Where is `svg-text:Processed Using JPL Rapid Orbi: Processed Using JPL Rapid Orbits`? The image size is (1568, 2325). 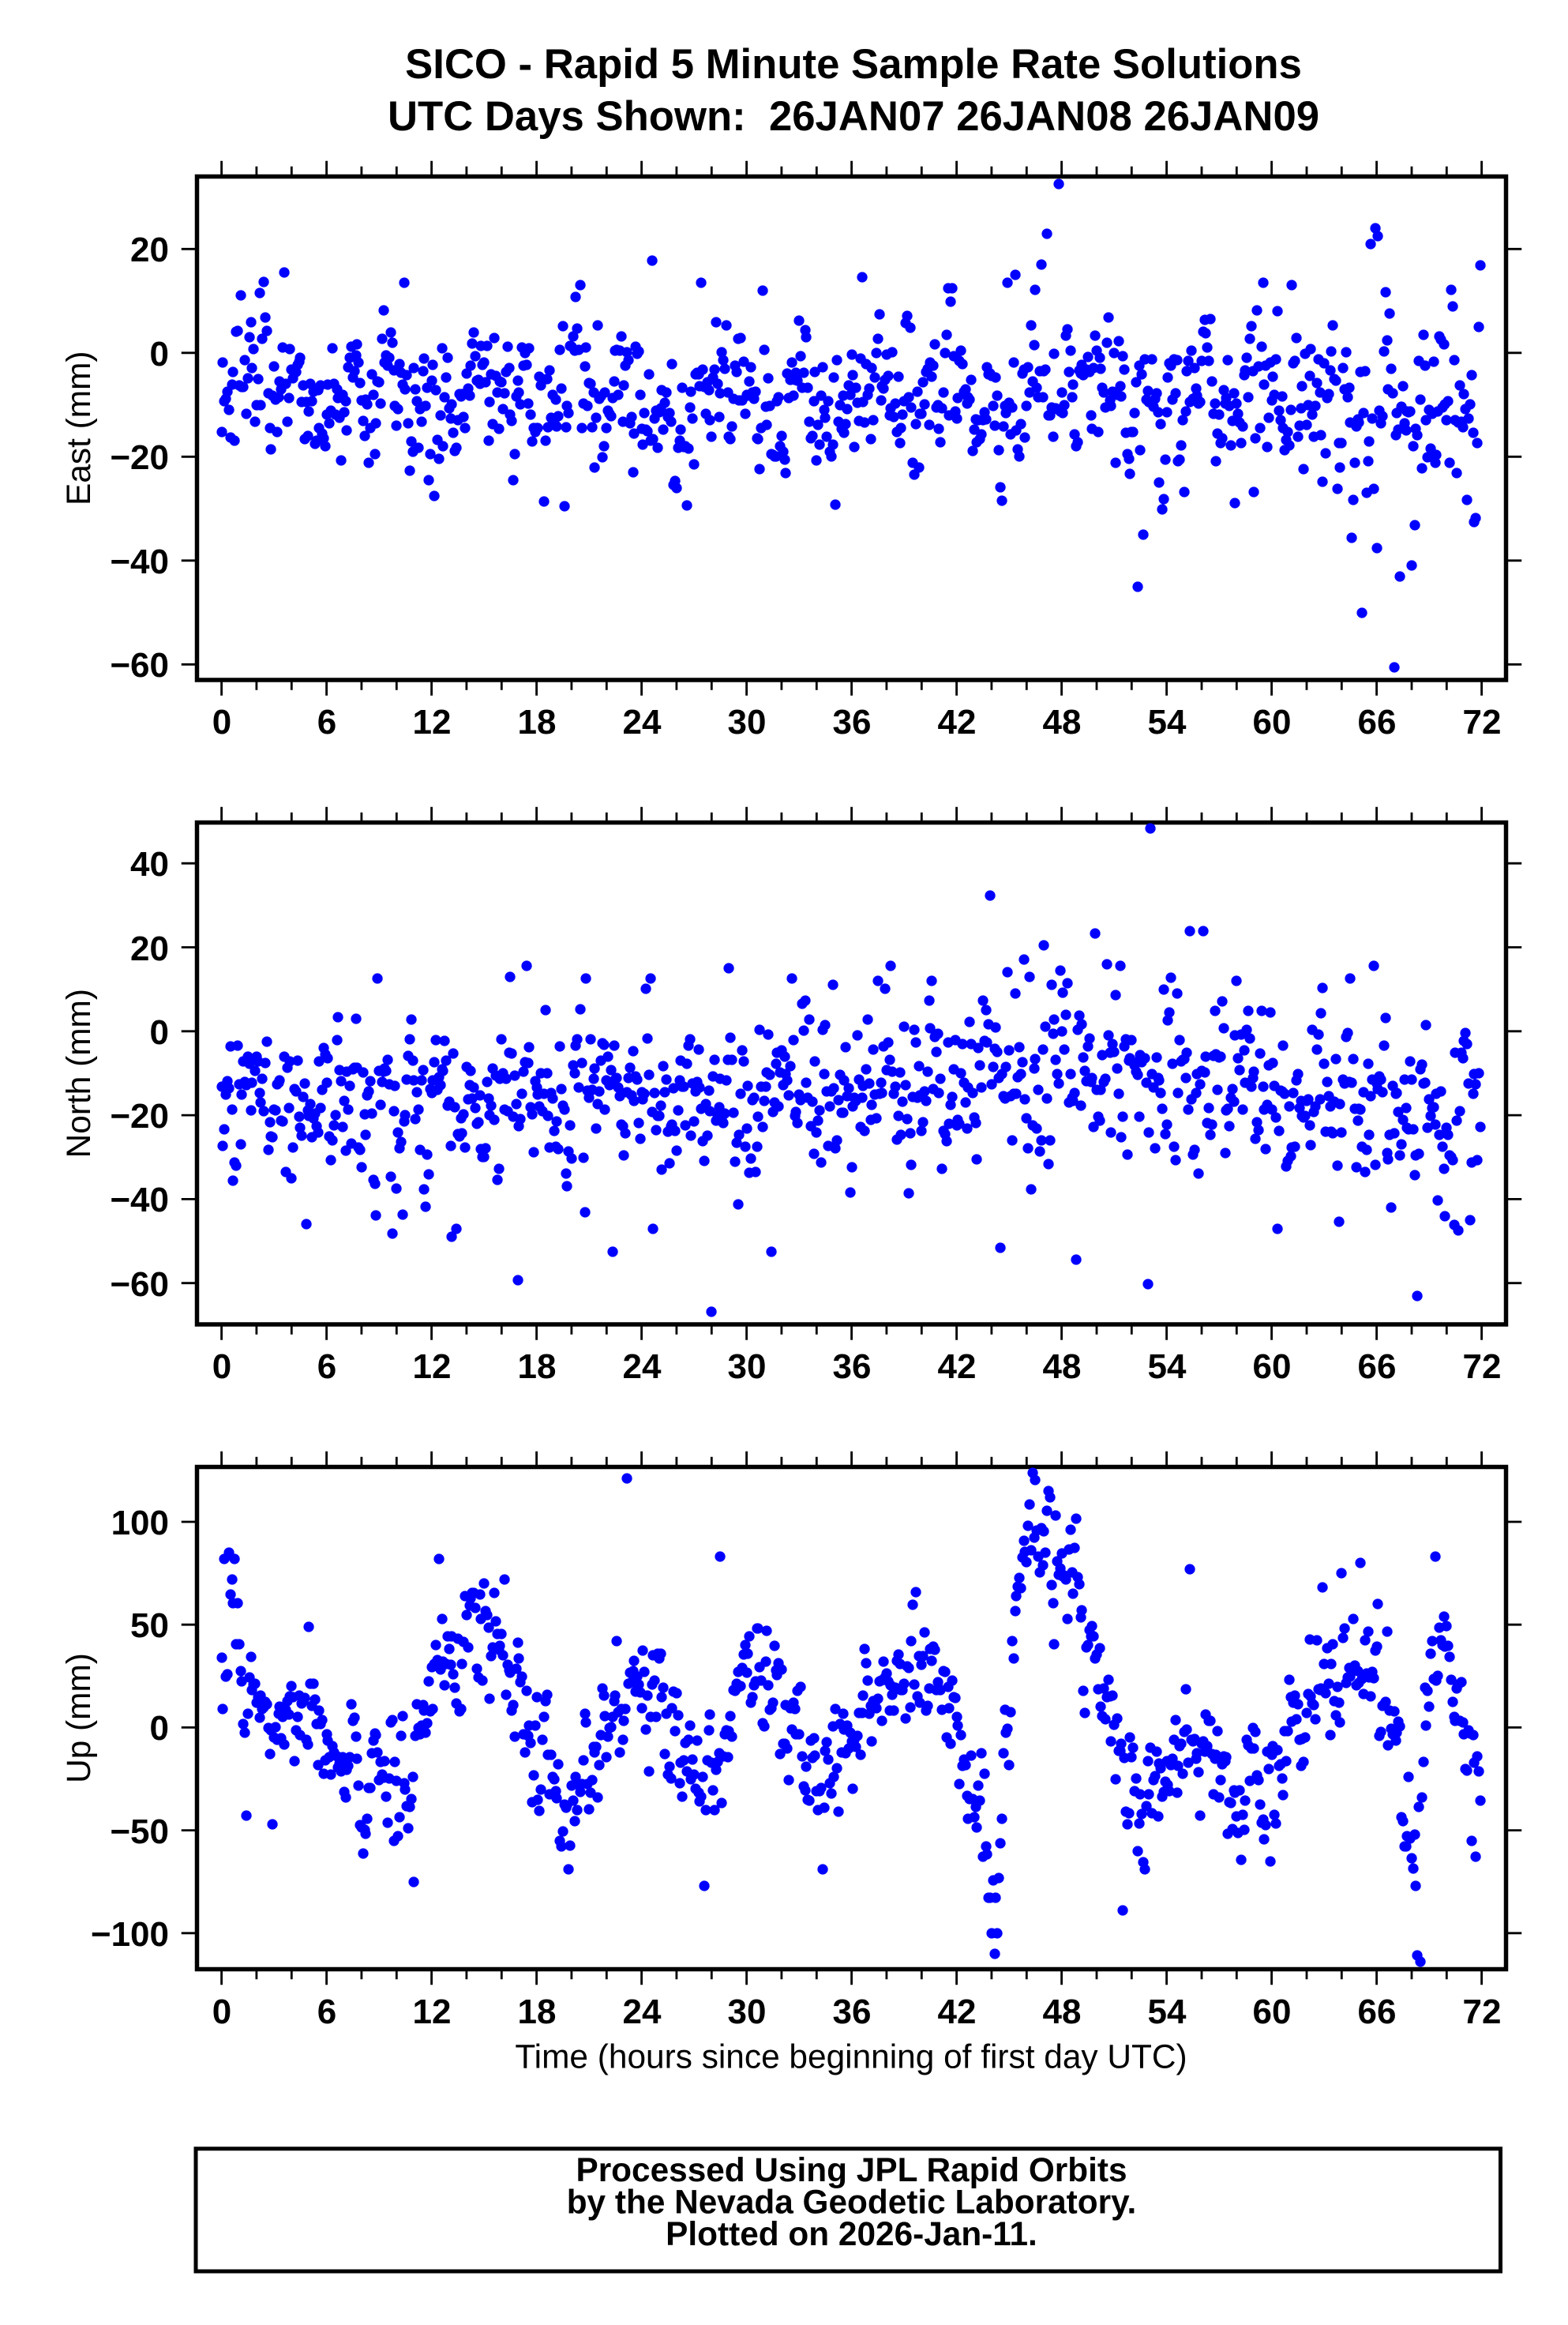
svg-text:Processed Using JPL Rapid Orbi: Processed Using JPL Rapid Orbits is located at coordinates (851, 2169).